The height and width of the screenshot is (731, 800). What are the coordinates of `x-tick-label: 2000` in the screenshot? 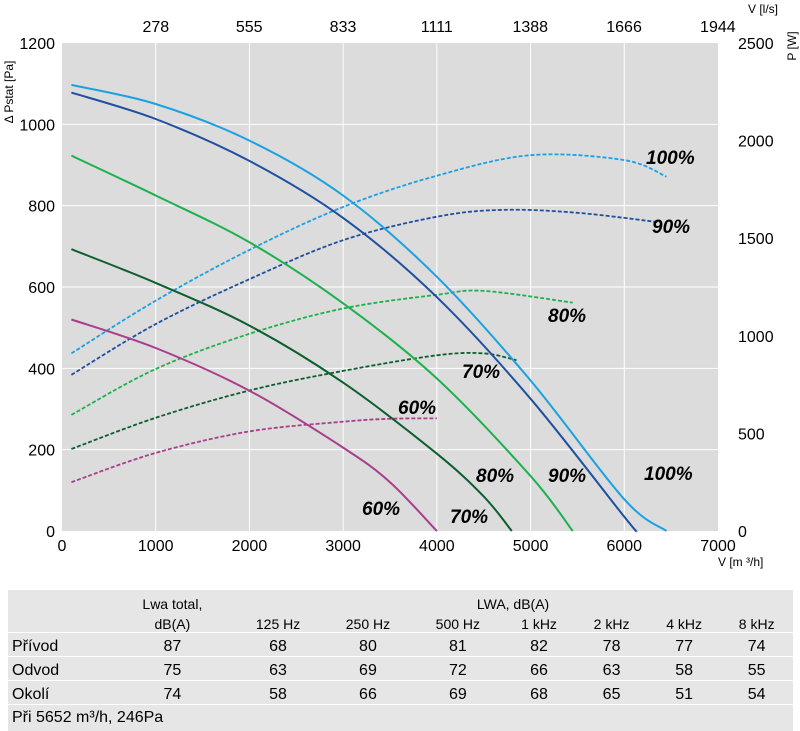 It's located at (250, 546).